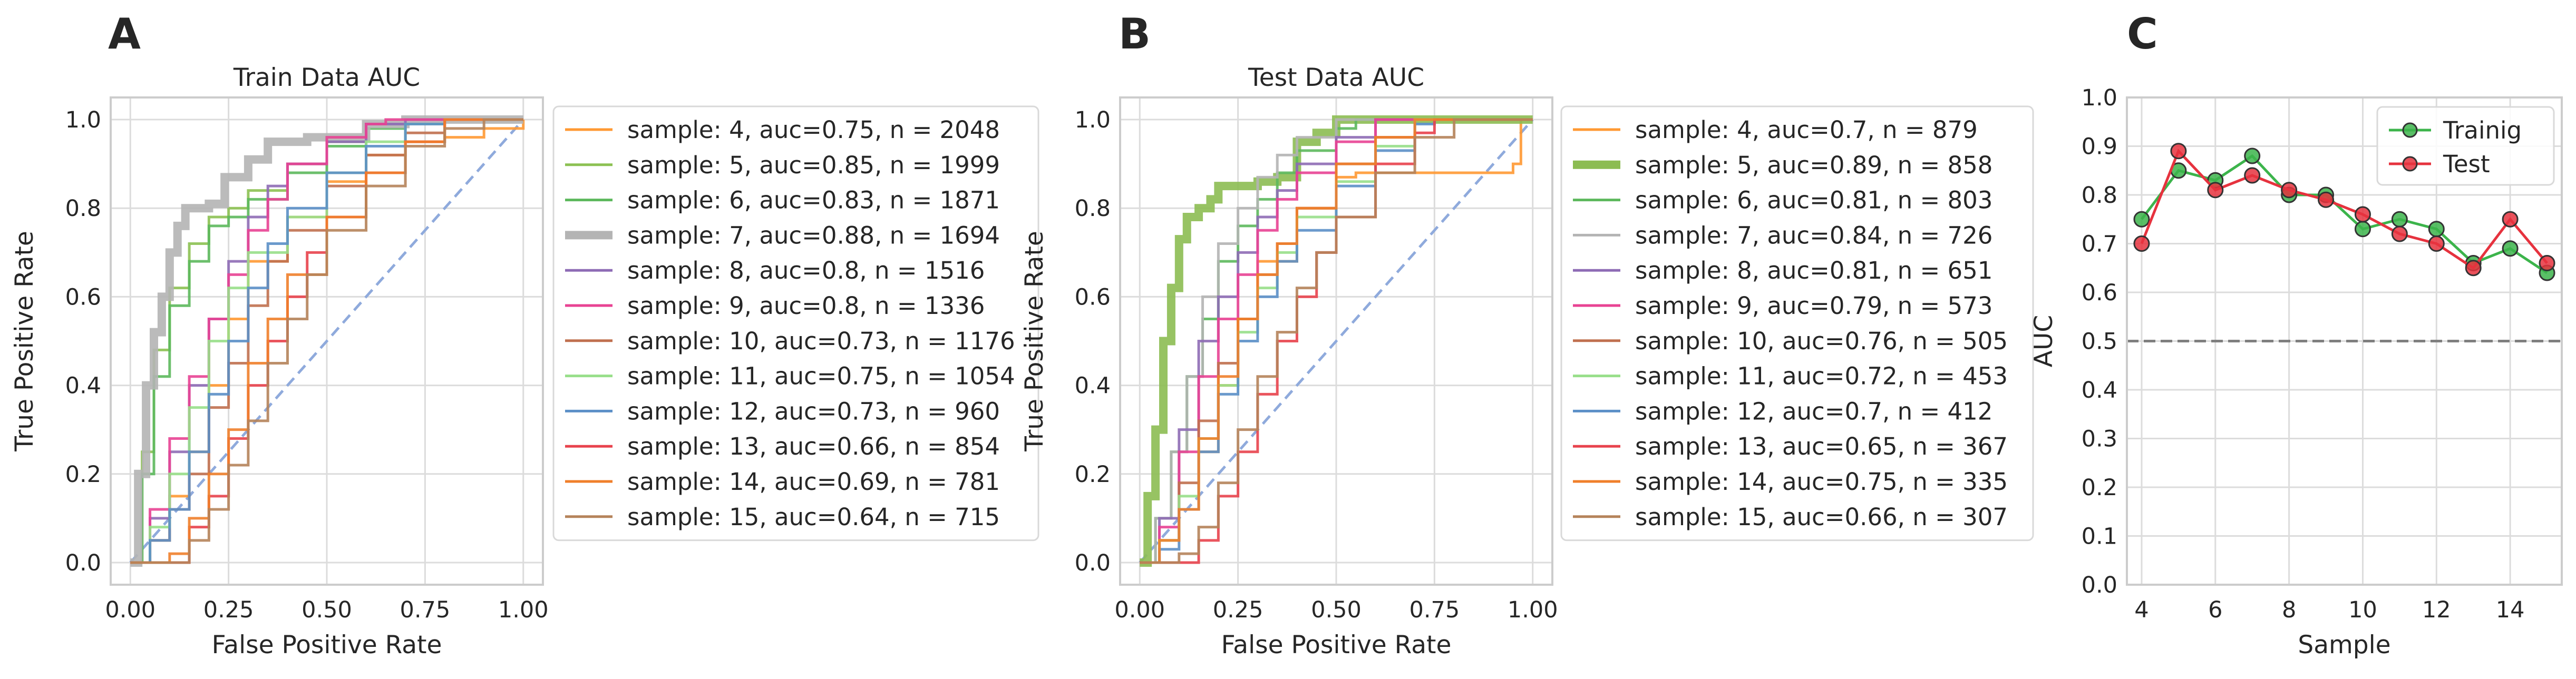  I want to click on x-tick-label: 6, so click(2215, 610).